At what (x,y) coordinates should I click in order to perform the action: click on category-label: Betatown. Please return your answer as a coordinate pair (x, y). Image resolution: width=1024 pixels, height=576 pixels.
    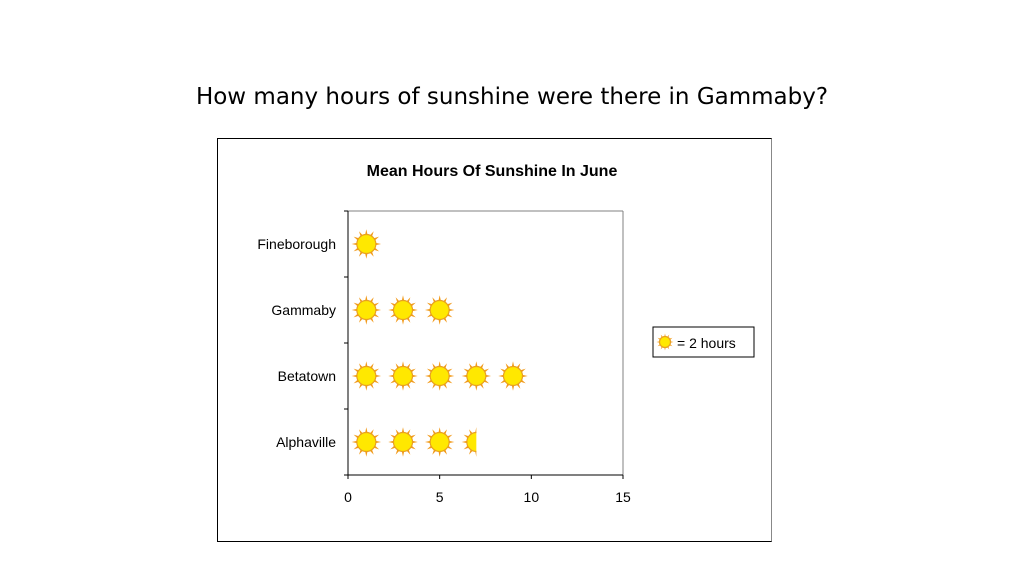
    Looking at the image, I should click on (307, 376).